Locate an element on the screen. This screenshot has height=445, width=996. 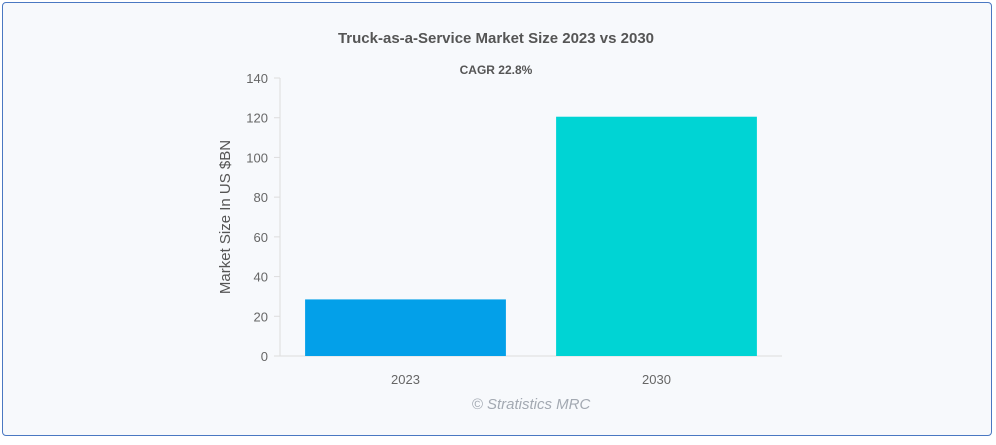
y-tick-label: 40 is located at coordinates (261, 277).